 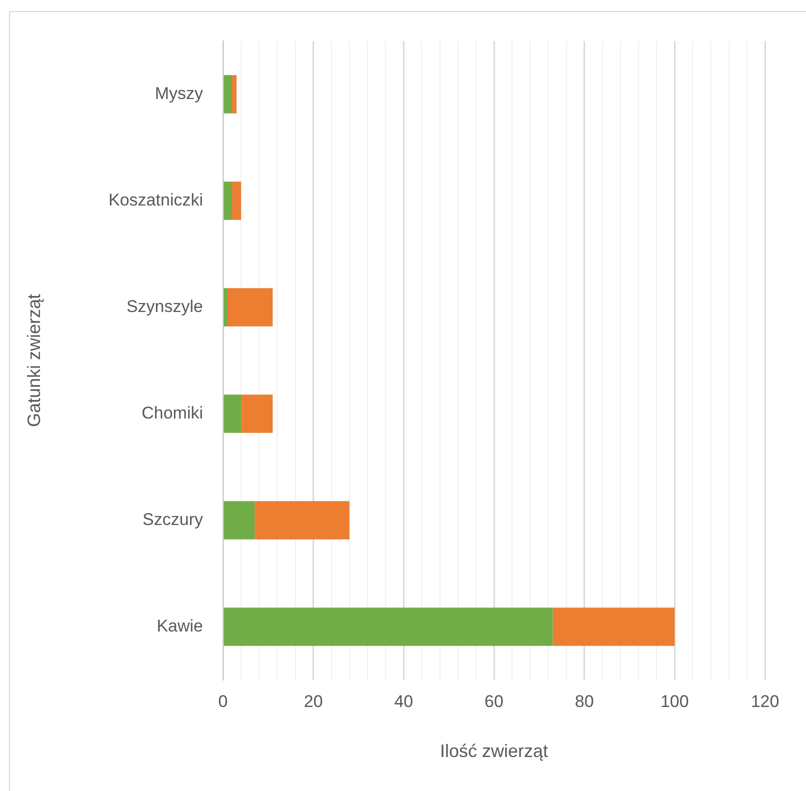 I want to click on y-tick-label: Myszy, so click(x=179, y=93).